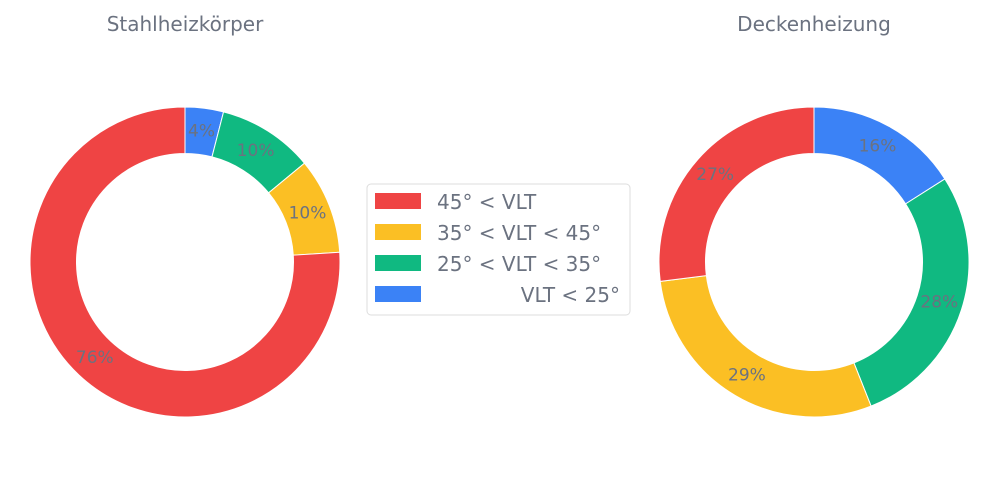 This screenshot has width=1000, height=500. Describe the element at coordinates (814, 24) in the screenshot. I see `chart-title-right: Deckenheizung` at that location.